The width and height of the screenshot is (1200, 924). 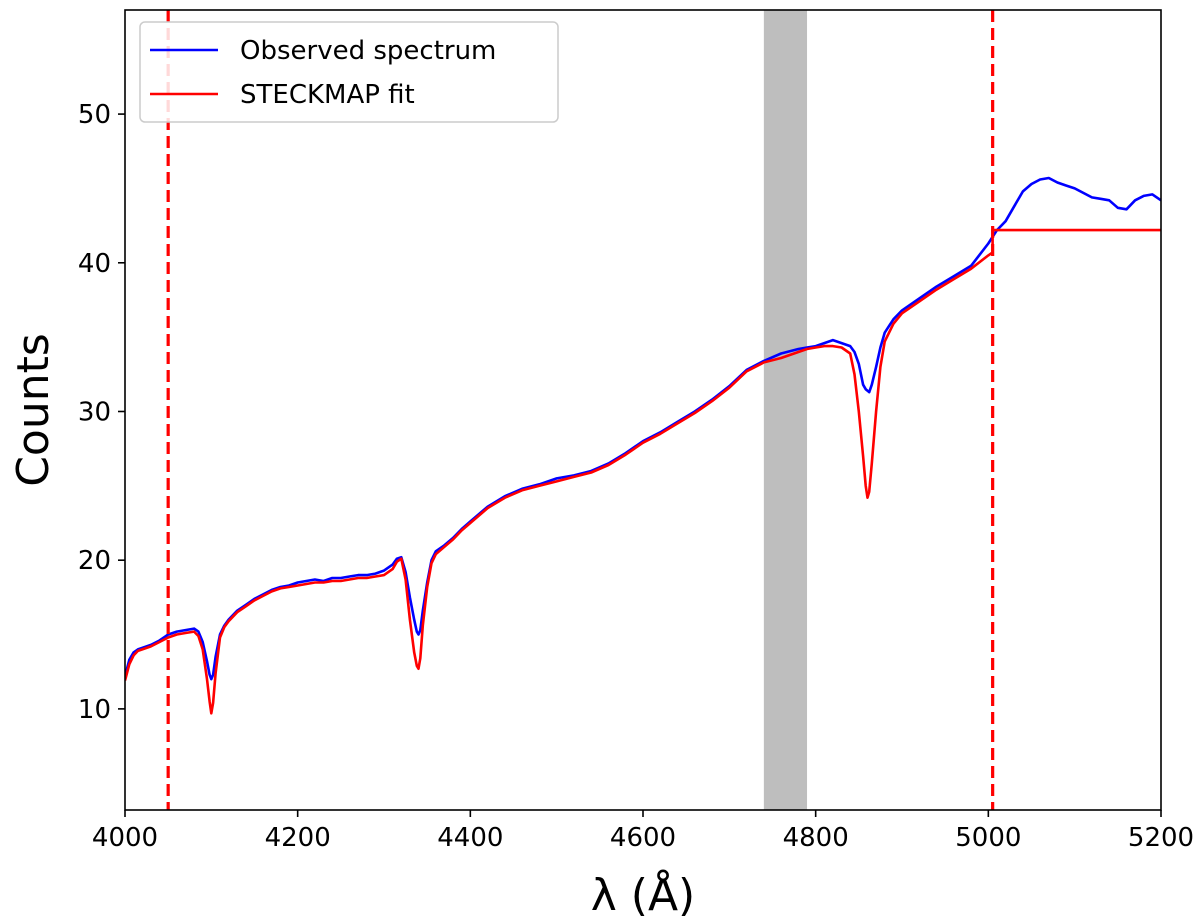 I want to click on x-tick-label: 5000, so click(x=988, y=838).